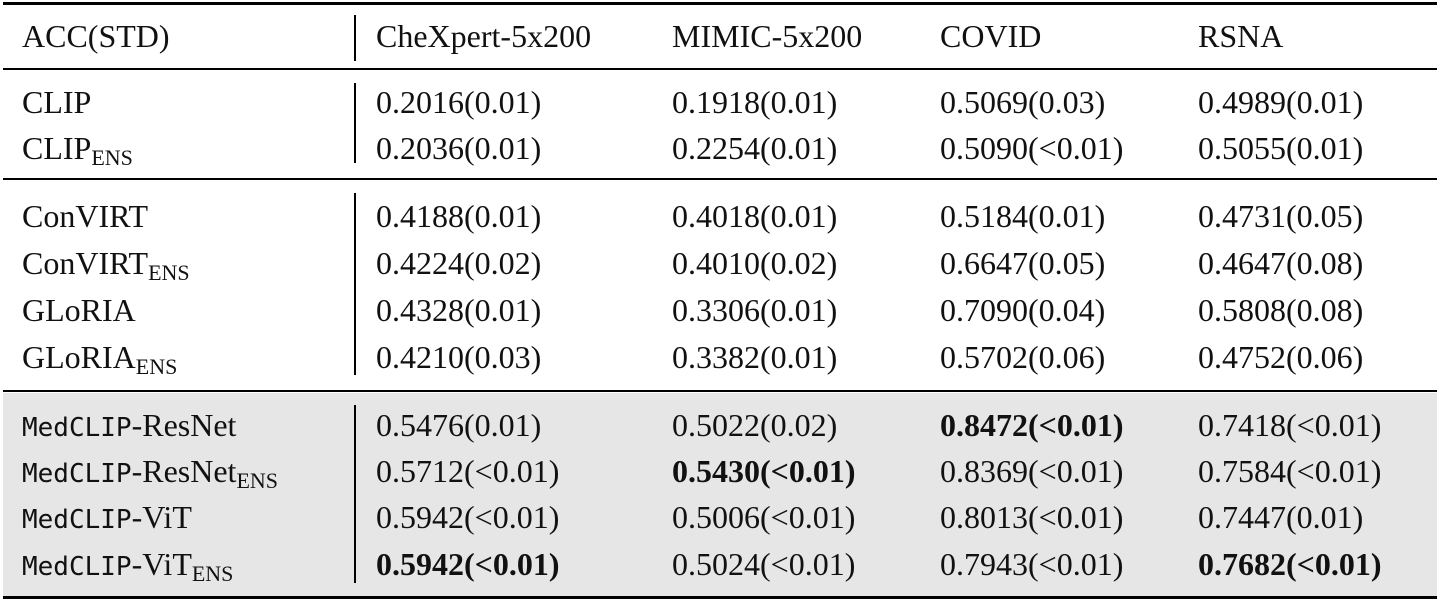 Image resolution: width=1440 pixels, height=603 pixels. What do you see at coordinates (459, 310) in the screenshot?
I see `value-cell: 0.4328(0.01)` at bounding box center [459, 310].